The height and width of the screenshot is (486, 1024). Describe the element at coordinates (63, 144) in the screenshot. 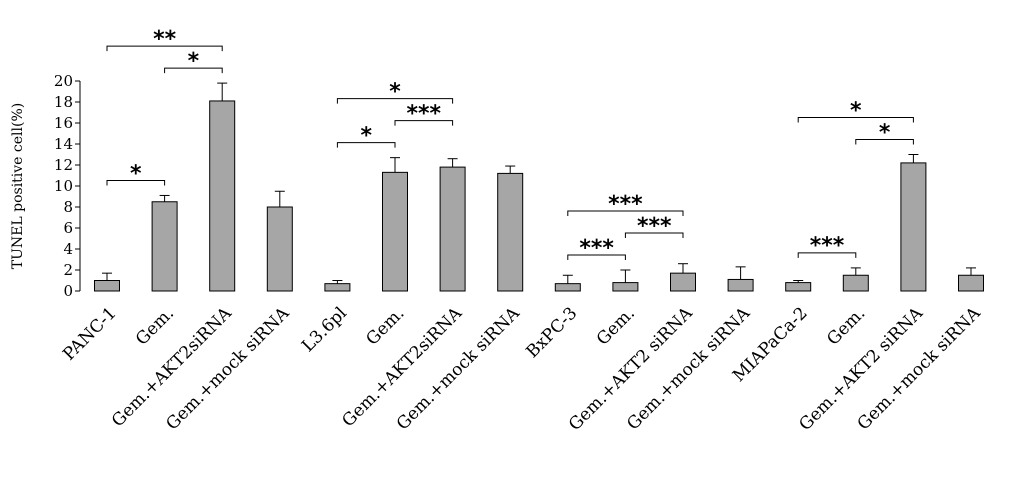

I see `y-tick-label: 14` at that location.